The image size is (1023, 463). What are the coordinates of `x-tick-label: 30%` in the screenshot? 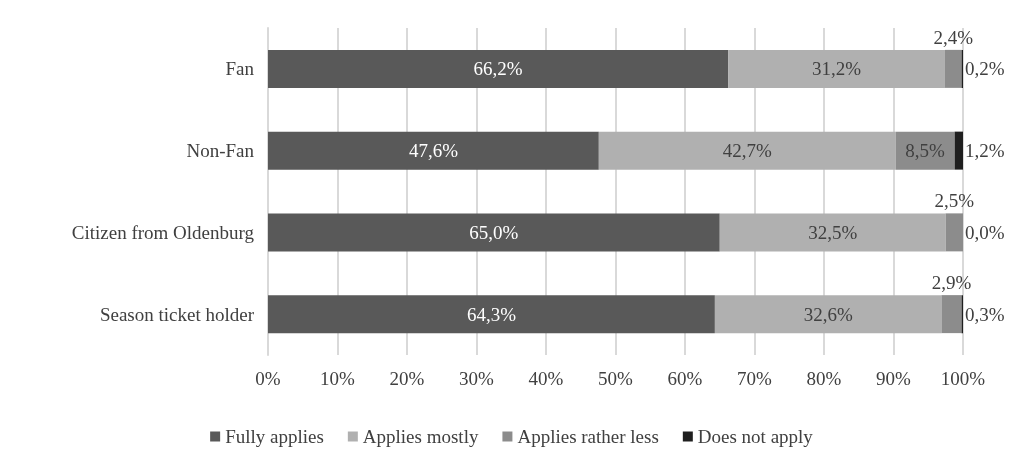 It's located at (477, 378).